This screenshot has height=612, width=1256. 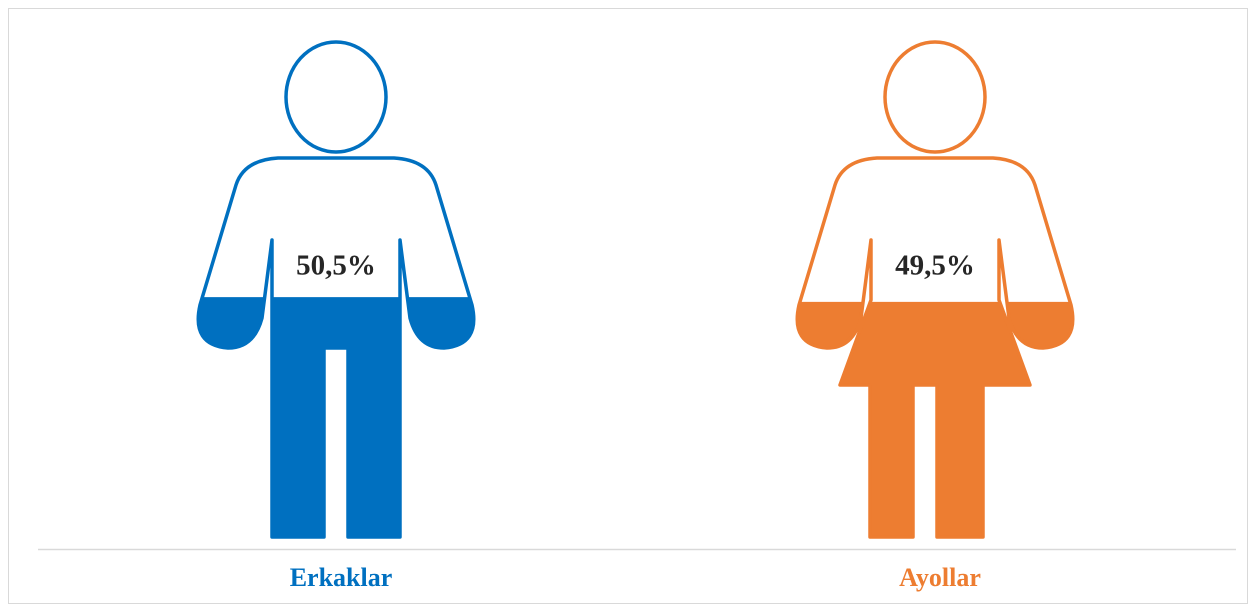 I want to click on value-label: 49,5%, so click(x=935, y=266).